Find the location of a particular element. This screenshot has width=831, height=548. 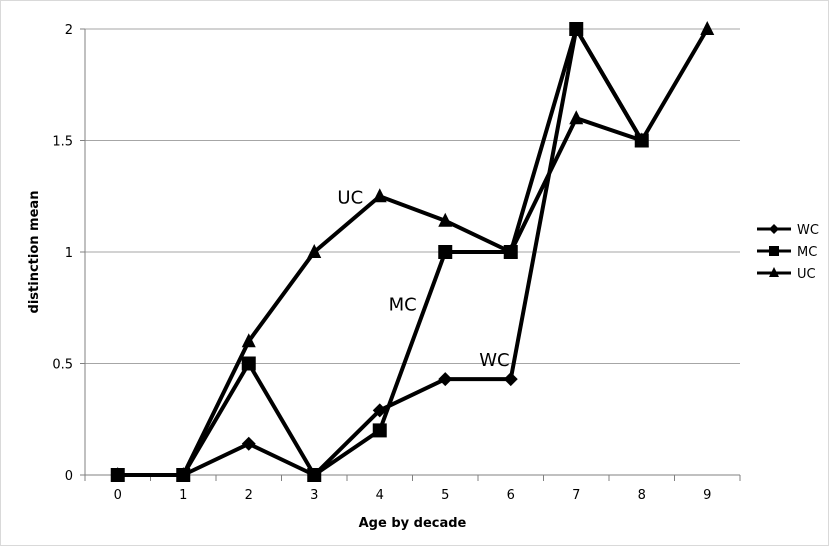

y-tick-label: 1.5 is located at coordinates (62, 142).